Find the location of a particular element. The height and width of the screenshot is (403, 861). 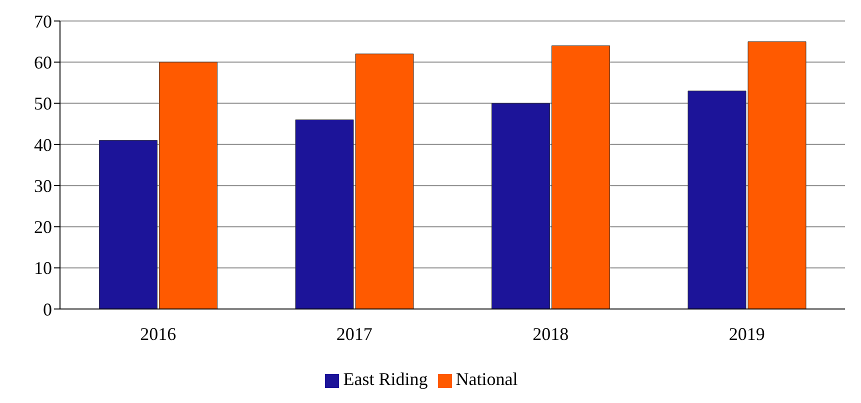

x-tick-label: 2017 is located at coordinates (354, 334).